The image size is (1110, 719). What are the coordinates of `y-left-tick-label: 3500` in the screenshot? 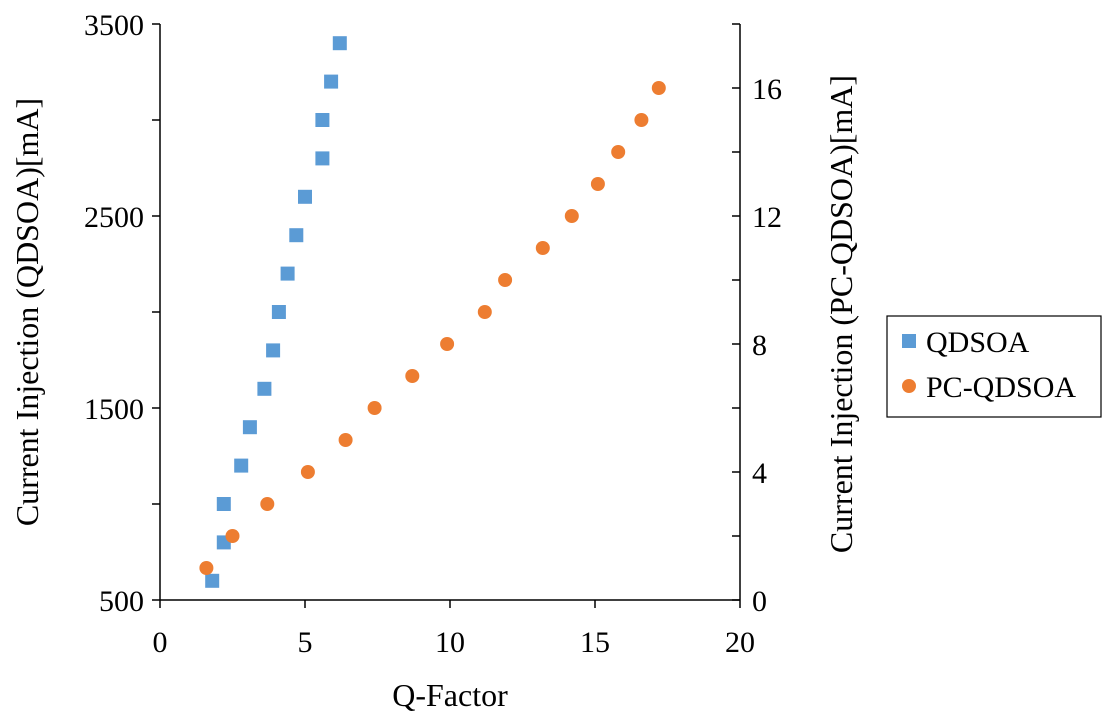 It's located at (114, 25).